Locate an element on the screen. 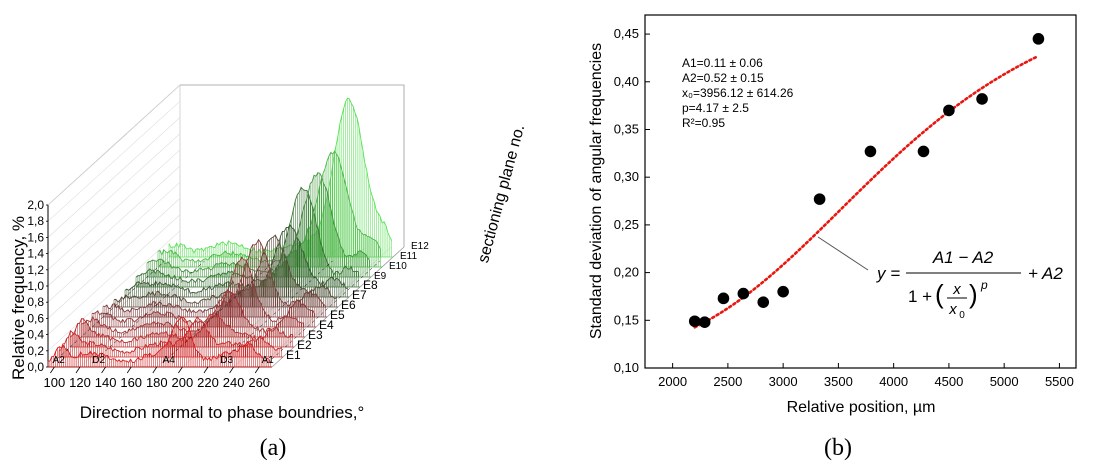  panel-b-x-tick-label: 5000 is located at coordinates (1004, 381).